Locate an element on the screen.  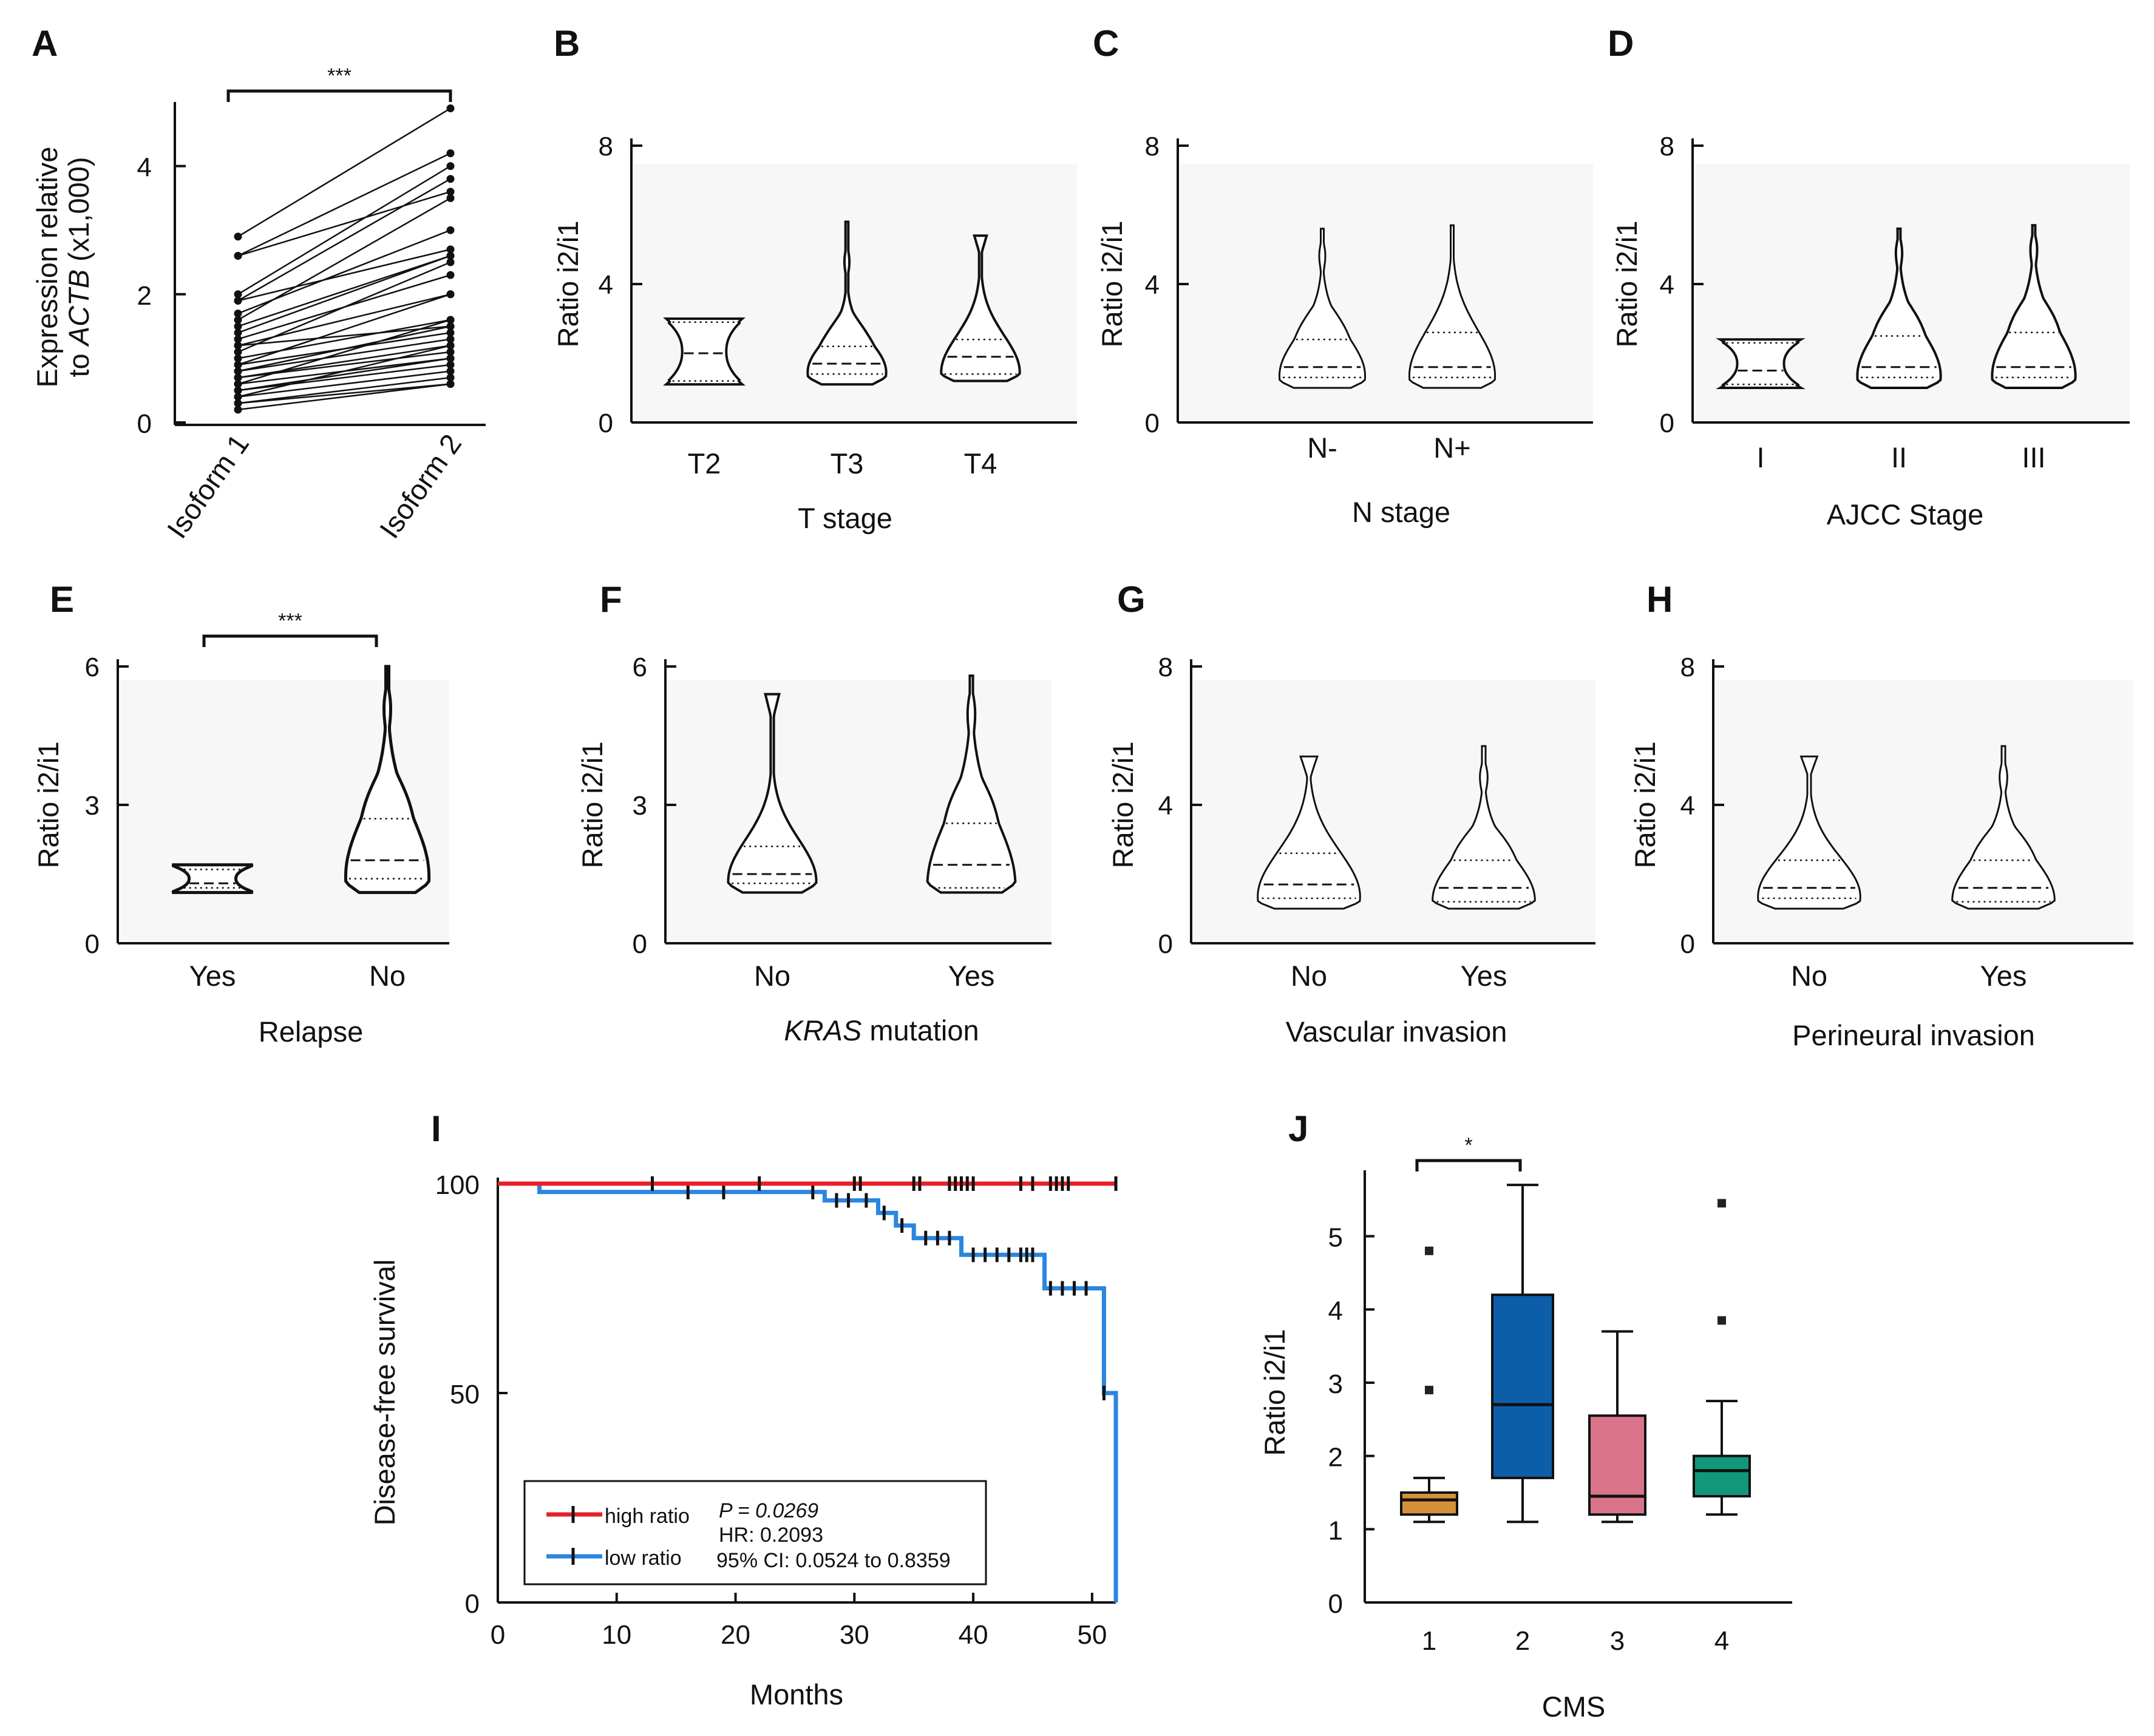
y-tick-label: 100 is located at coordinates (457, 1185).